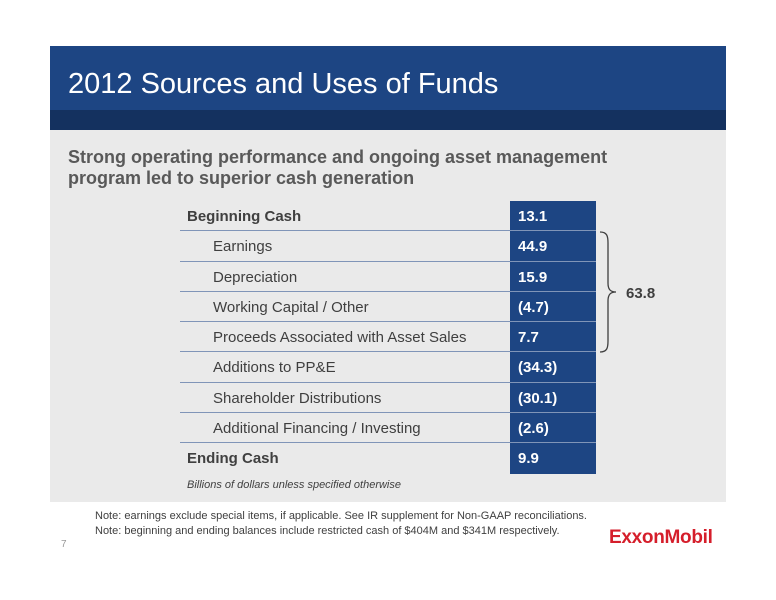  What do you see at coordinates (553, 216) in the screenshot?
I see `value-cell: 13.1` at bounding box center [553, 216].